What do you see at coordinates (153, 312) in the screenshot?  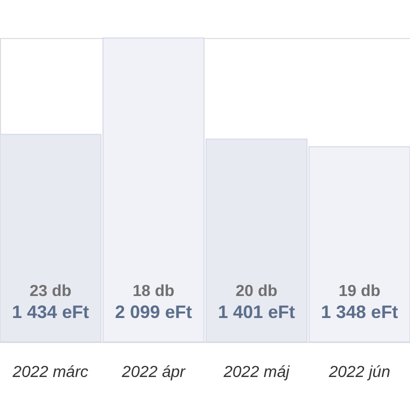 I see `data-label: 2 099 eFt` at bounding box center [153, 312].